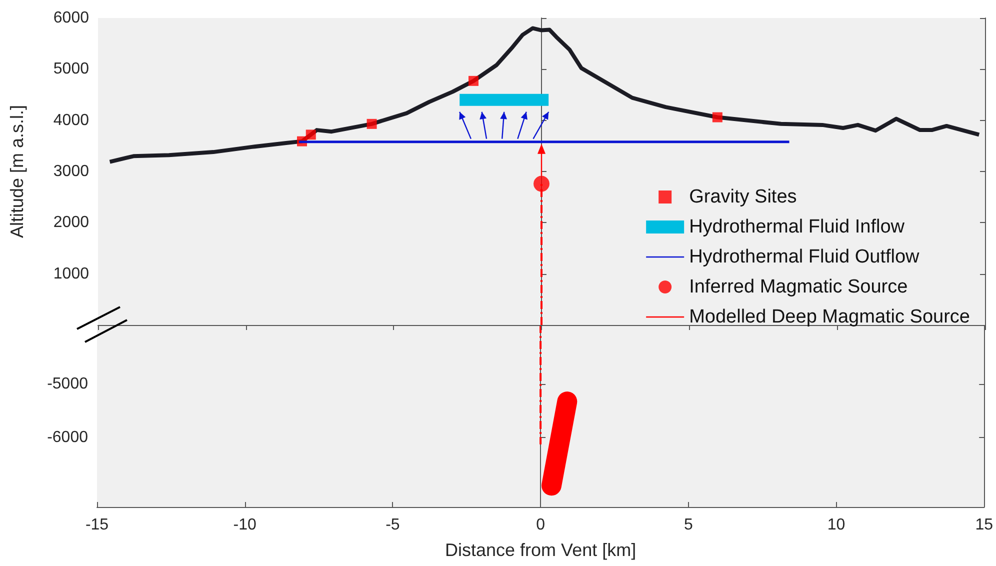 This screenshot has width=996, height=566. I want to click on x-axis-title: Distance from Vent [km], so click(540, 550).